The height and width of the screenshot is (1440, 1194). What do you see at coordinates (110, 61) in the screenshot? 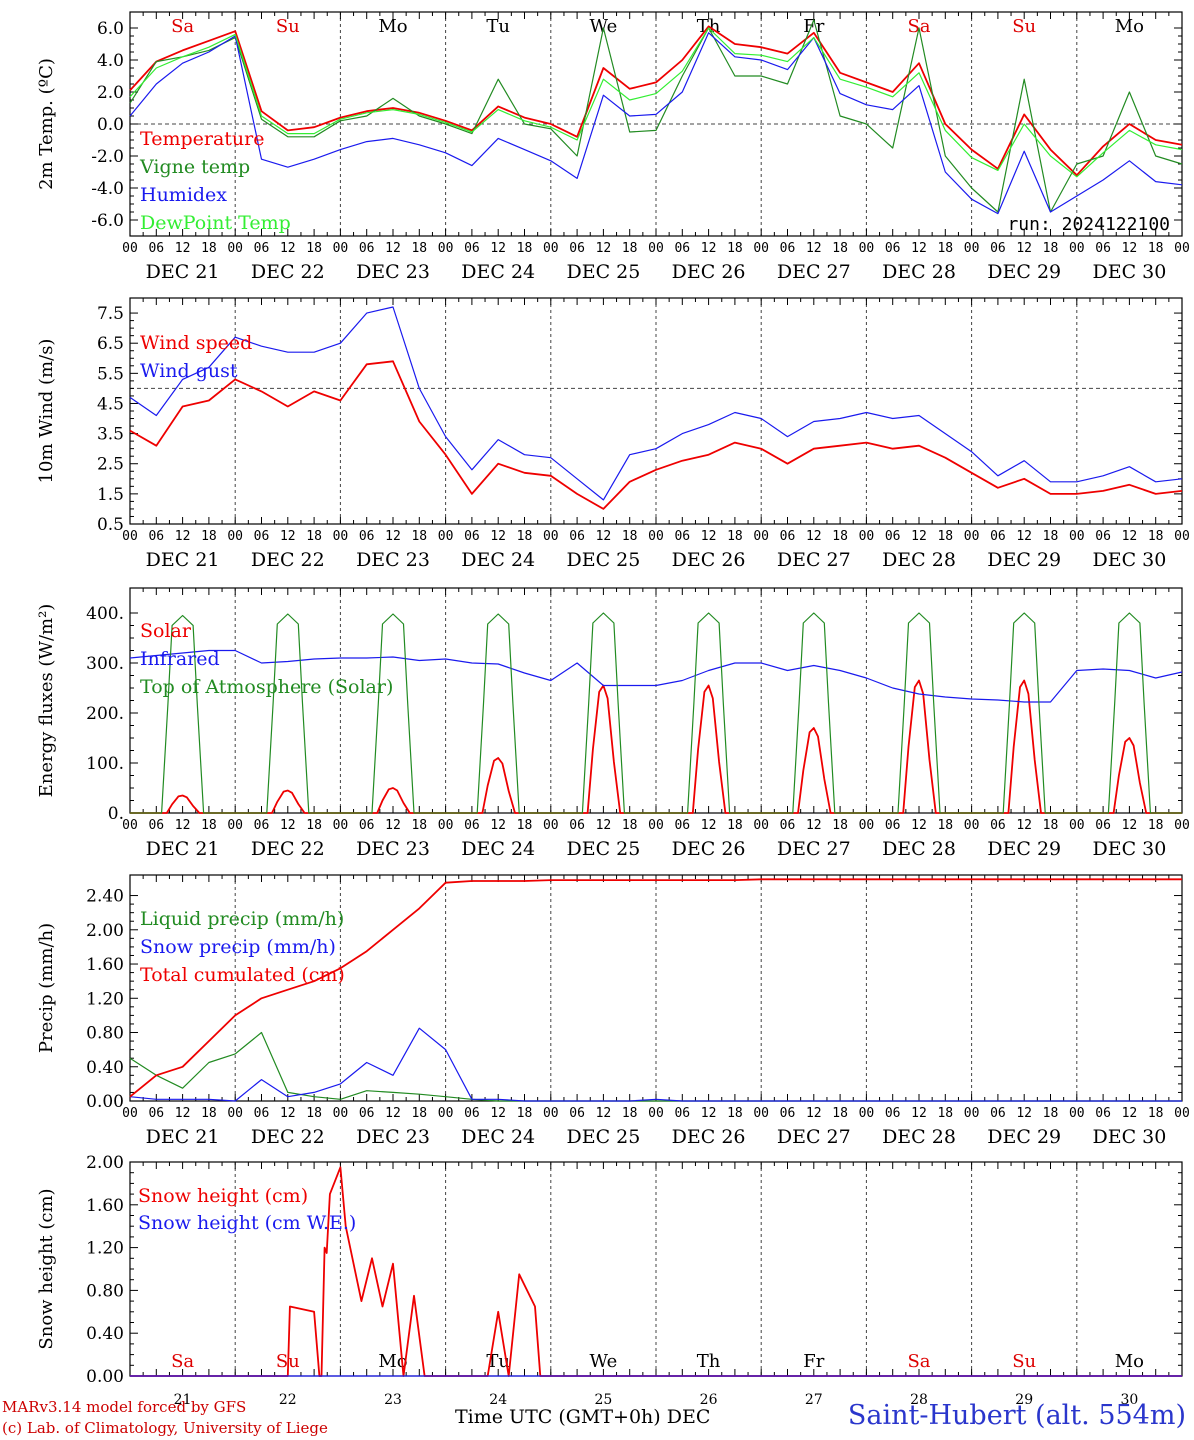
I see `y-tick-label: 4.0` at bounding box center [110, 61].